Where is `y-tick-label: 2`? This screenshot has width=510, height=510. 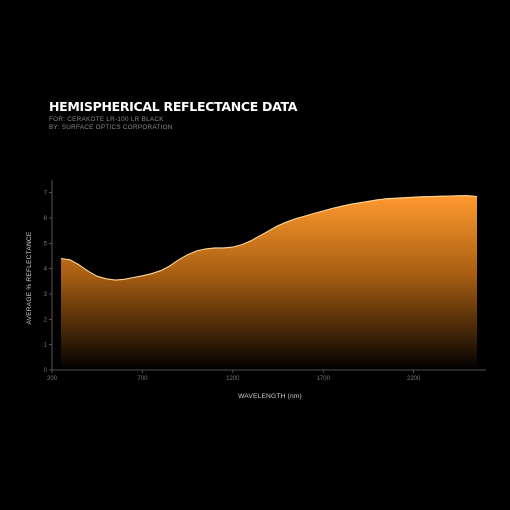
y-tick-label: 2 is located at coordinates (46, 320).